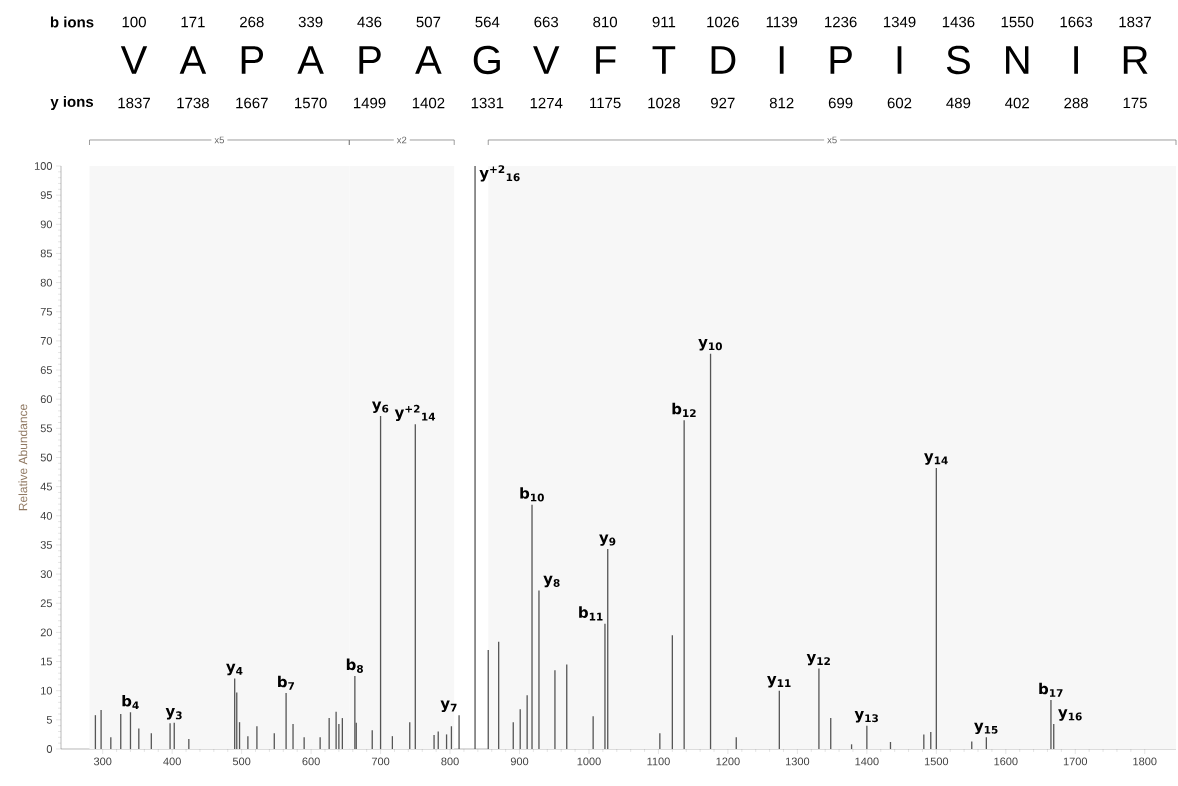 The image size is (1178, 786). I want to click on x-tick-label: 1800, so click(1145, 761).